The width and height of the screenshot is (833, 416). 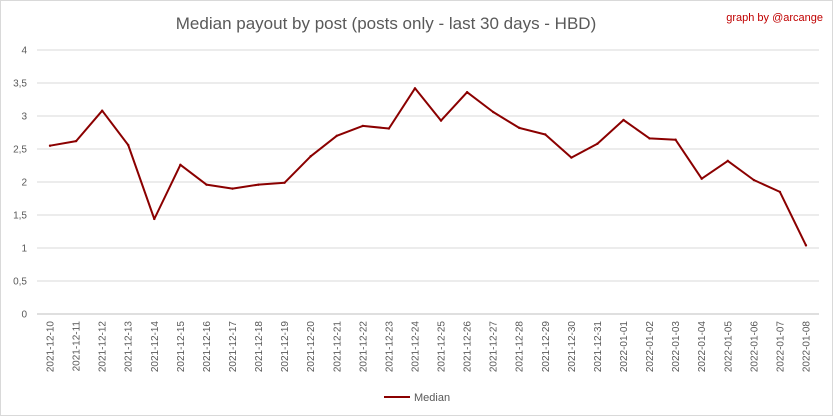 I want to click on legend-label: Median, so click(x=432, y=398).